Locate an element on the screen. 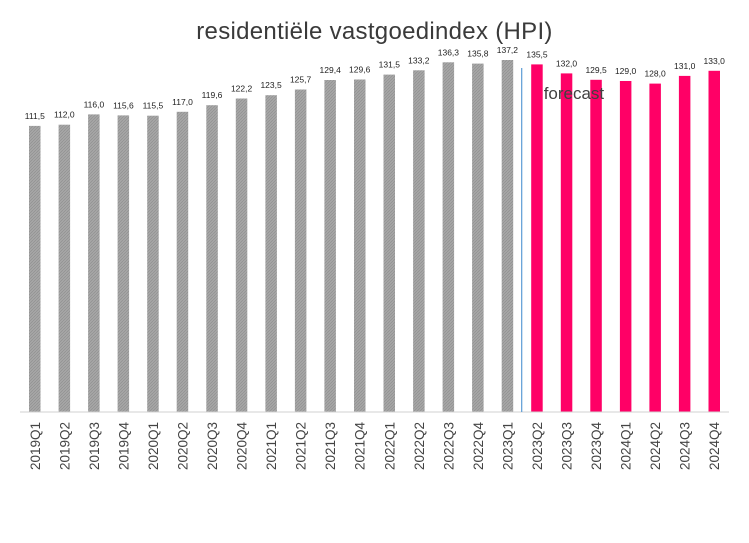 This screenshot has width=749, height=543. x-tick-2023Q1: 2023Q1 is located at coordinates (507, 446).